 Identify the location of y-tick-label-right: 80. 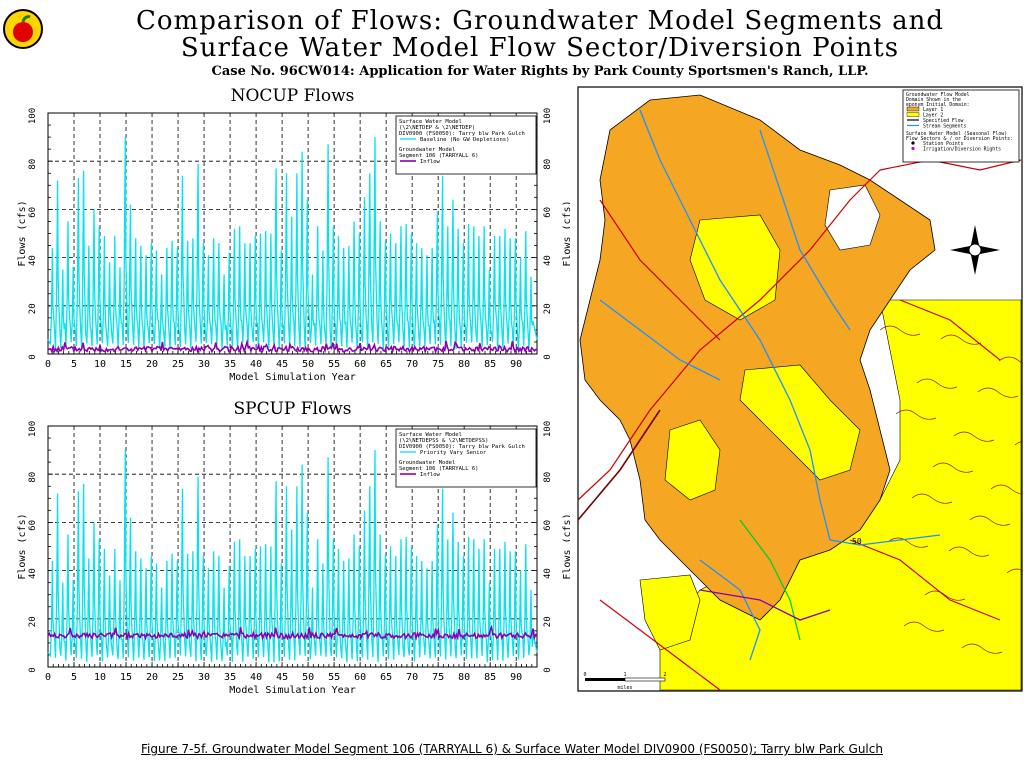
(548, 477).